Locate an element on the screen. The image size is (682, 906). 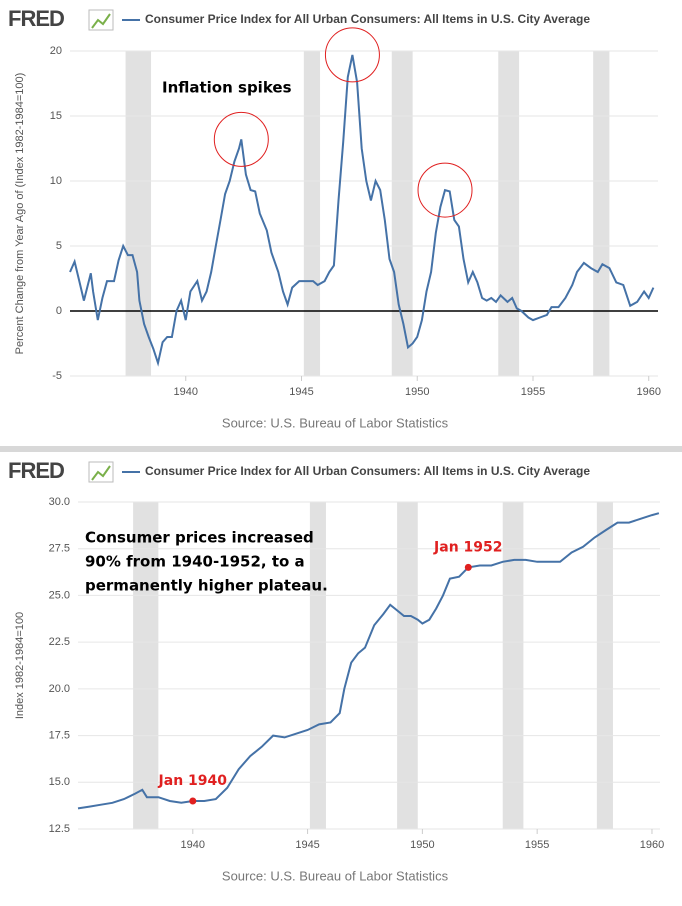
y-tick-label: 5 is located at coordinates (59, 246).